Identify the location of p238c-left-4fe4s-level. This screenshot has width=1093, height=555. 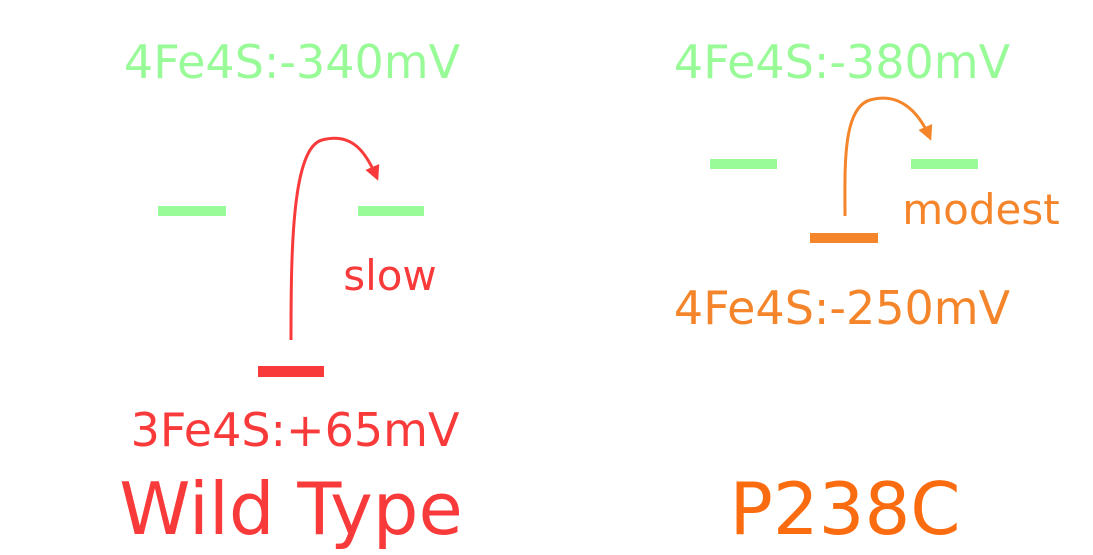
(743, 164).